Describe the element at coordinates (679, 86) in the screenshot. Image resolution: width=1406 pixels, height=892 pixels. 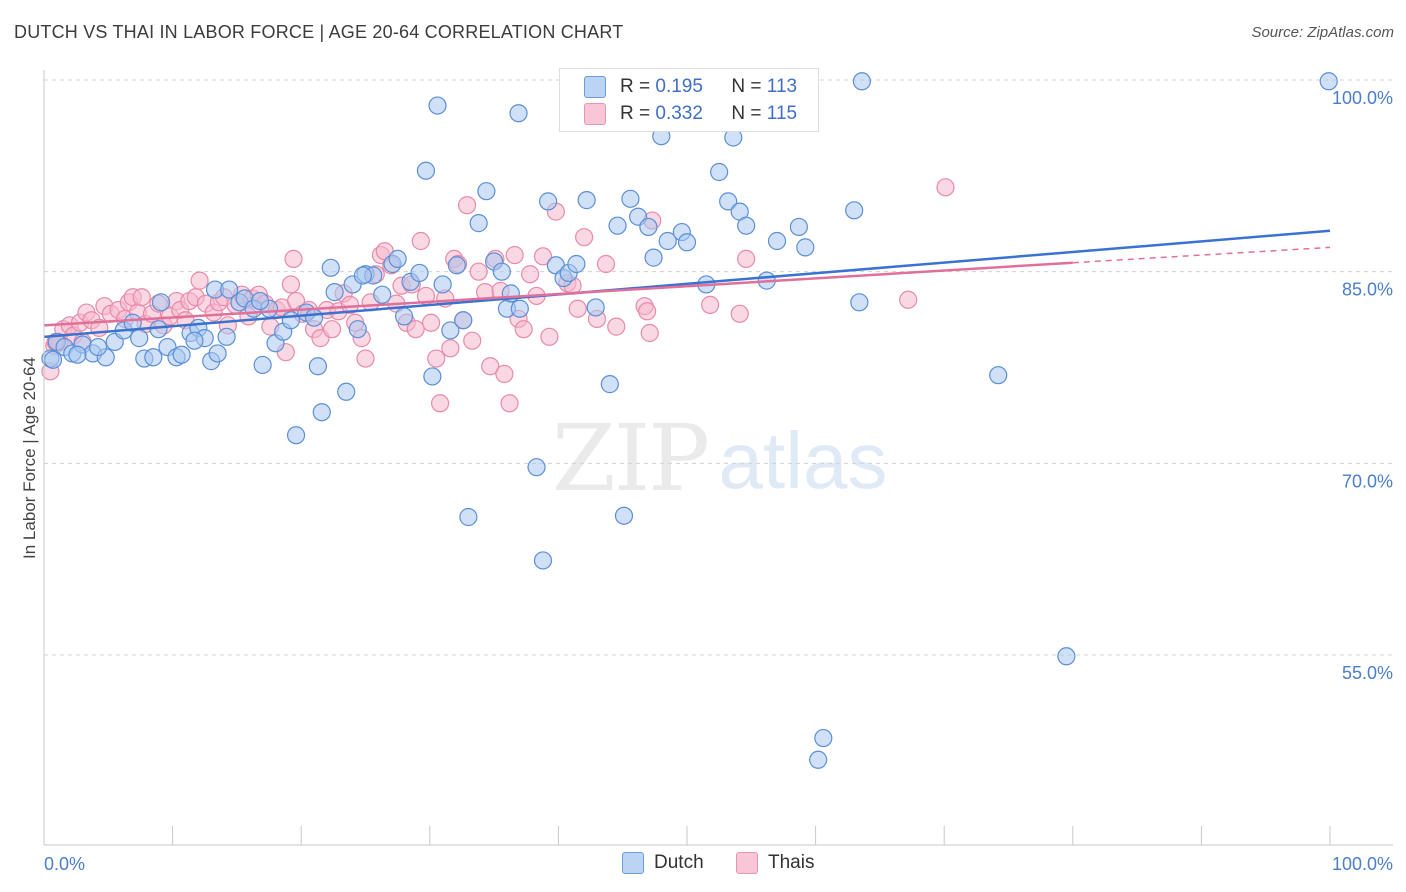
I see `r-value: 0.195` at that location.